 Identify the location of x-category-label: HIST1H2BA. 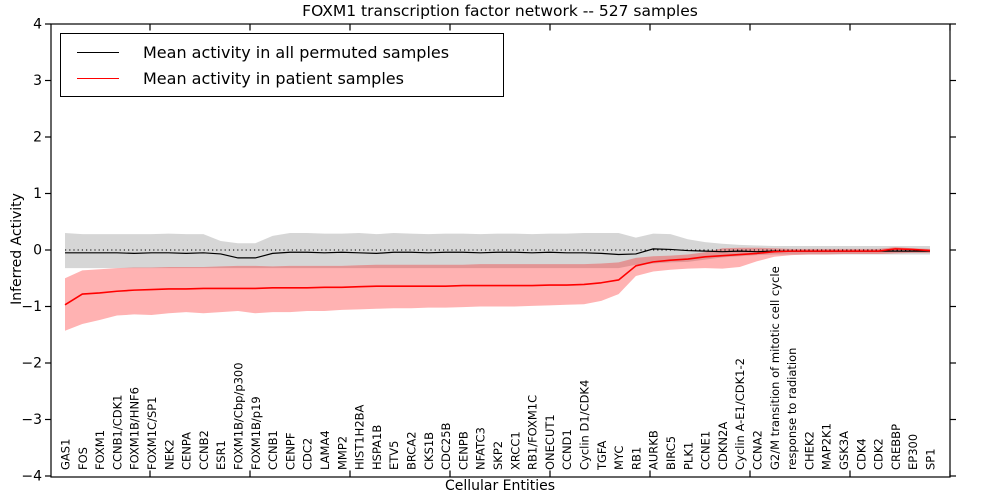
(360, 437).